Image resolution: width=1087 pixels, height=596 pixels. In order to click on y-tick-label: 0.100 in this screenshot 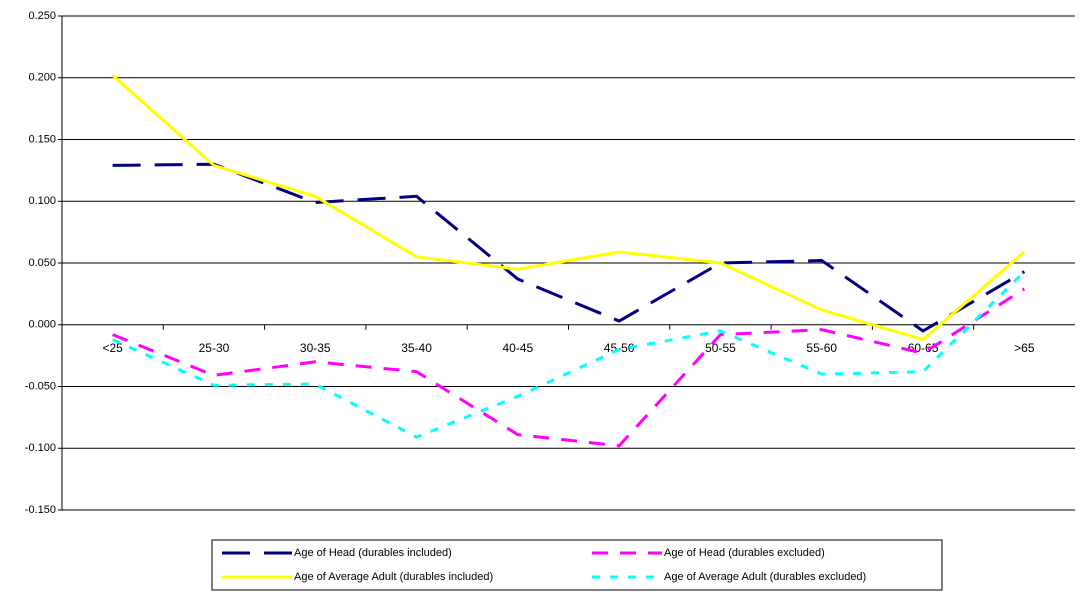, I will do `click(42, 201)`.